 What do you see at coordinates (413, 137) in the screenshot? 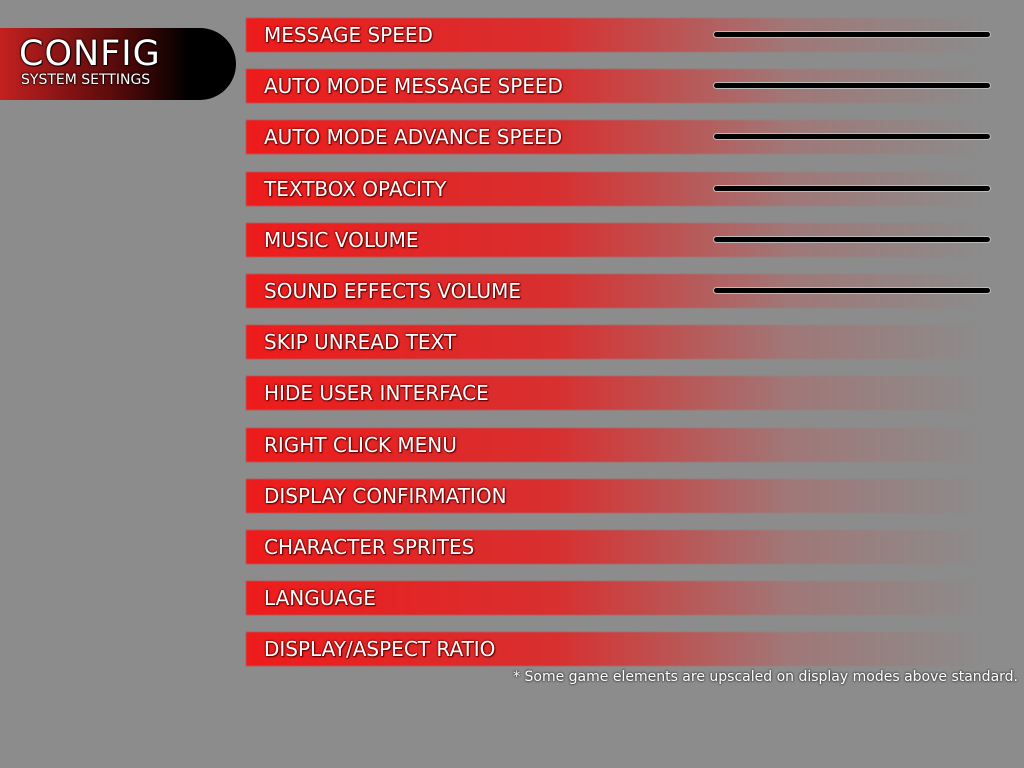
I see `setting-label: AUTO MODE ADVANCE SPEED` at bounding box center [413, 137].